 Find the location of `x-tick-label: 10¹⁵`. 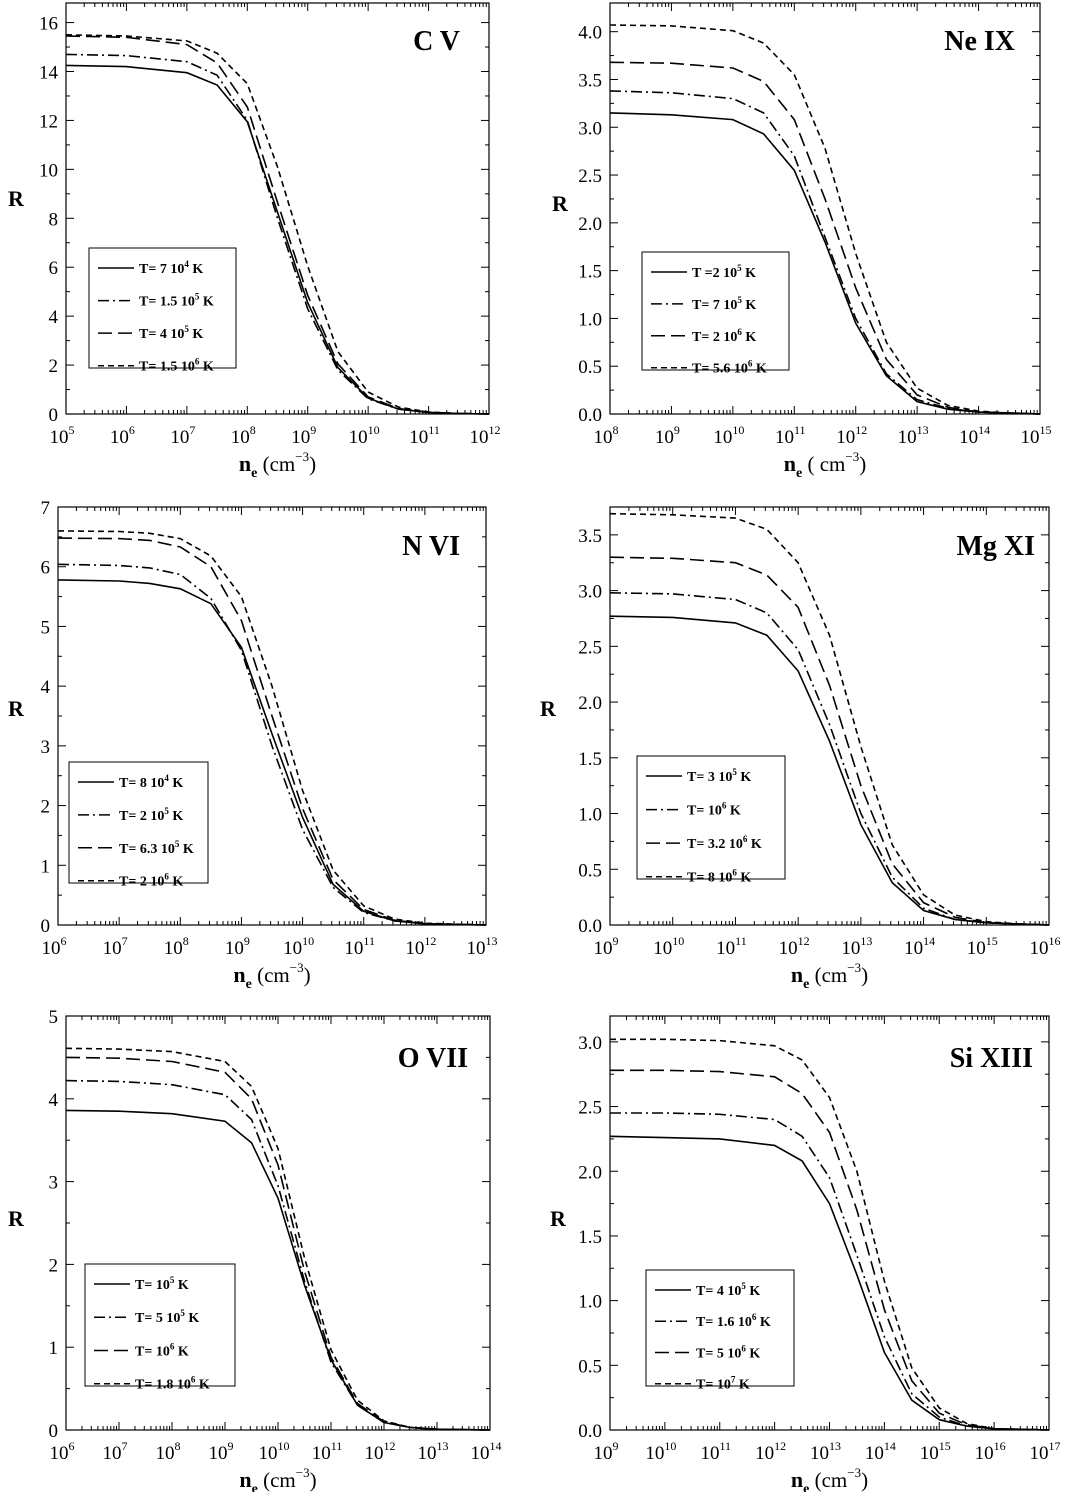

x-tick-label: 10¹⁵ is located at coordinates (935, 1451).